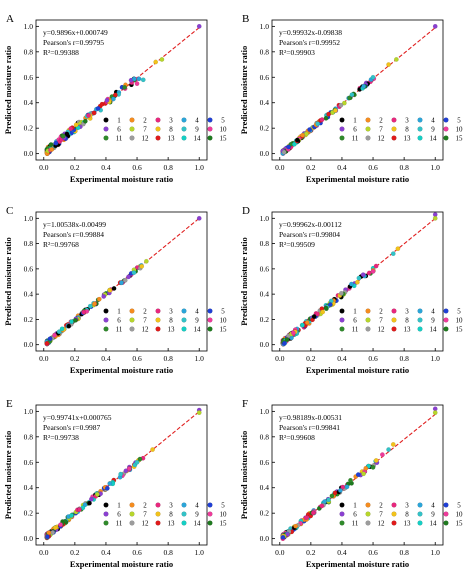 Image resolution: width=474 pixels, height=579 pixels. I want to click on fit-annotation: y=1.00538x-0.00499, so click(74, 224).